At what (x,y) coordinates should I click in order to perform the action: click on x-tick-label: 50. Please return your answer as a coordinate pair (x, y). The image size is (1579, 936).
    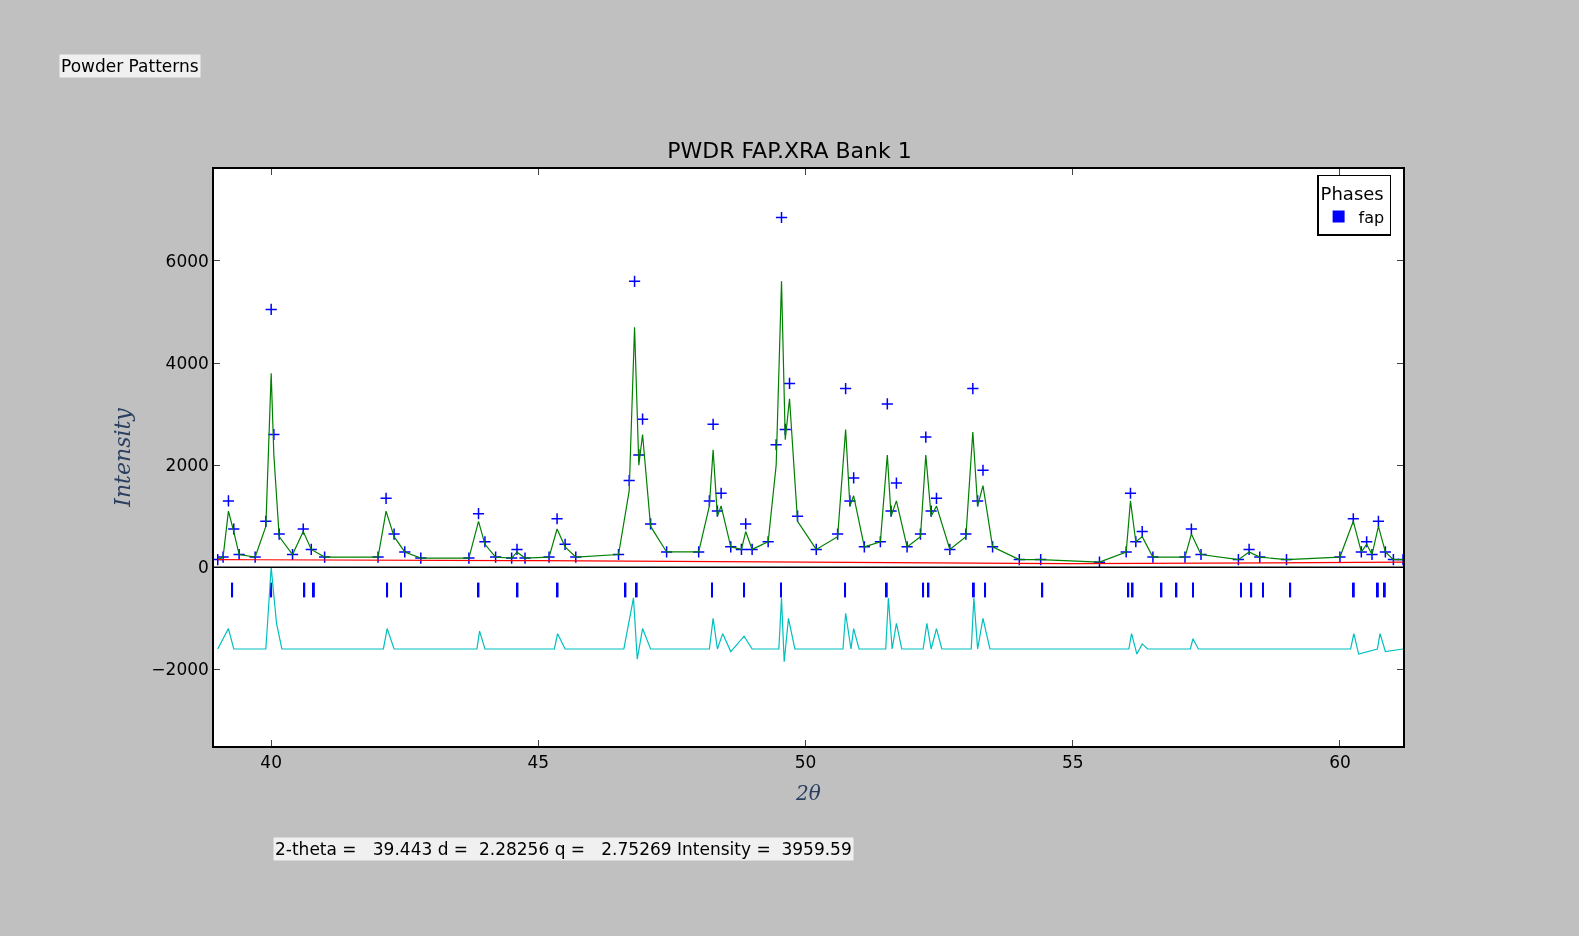
    Looking at the image, I should click on (805, 762).